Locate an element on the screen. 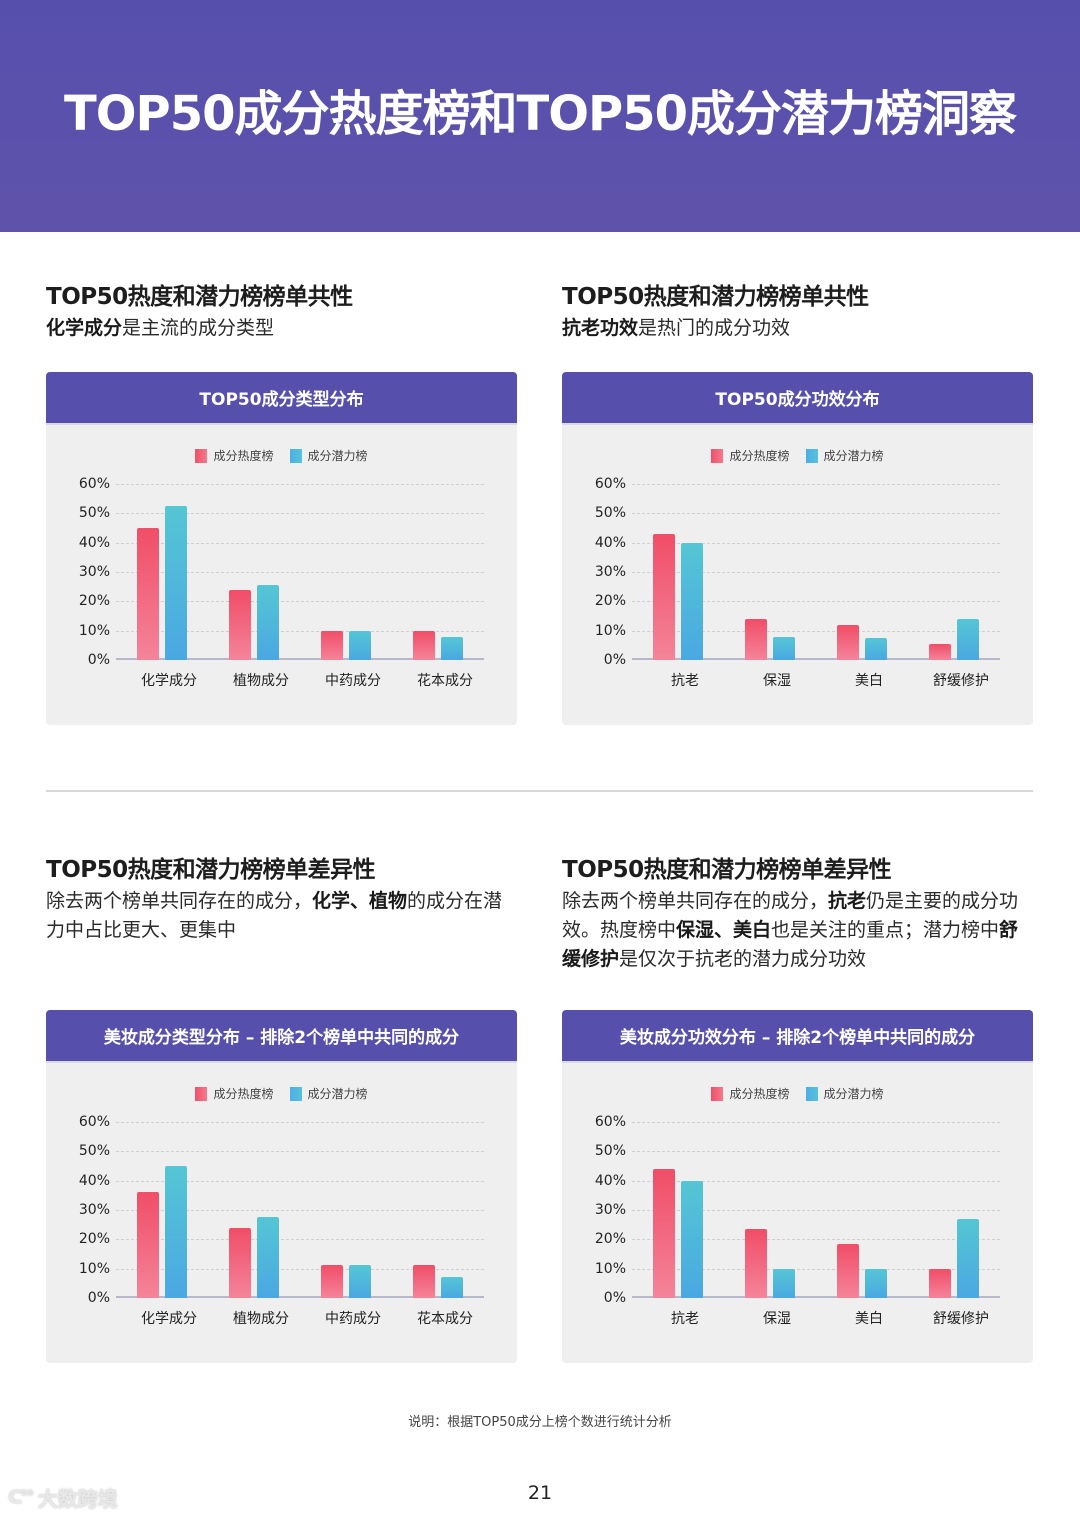  desc-text: 的成分在潜力中占比更大、更集中 is located at coordinates (274, 915).